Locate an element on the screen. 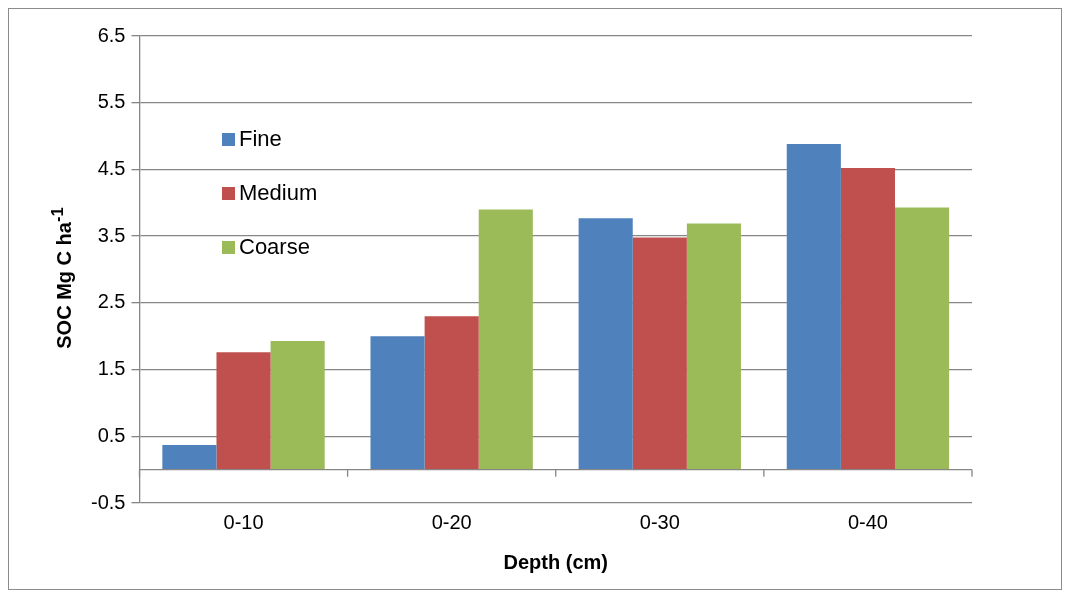  legend-label: Medium is located at coordinates (278, 193).